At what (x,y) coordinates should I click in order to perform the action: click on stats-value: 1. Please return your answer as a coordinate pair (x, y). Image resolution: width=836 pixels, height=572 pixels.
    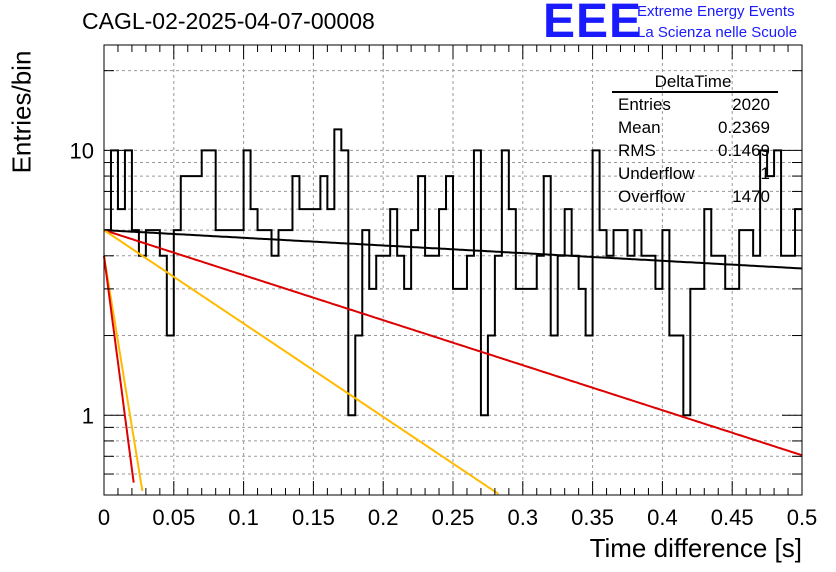
    Looking at the image, I should click on (765, 173).